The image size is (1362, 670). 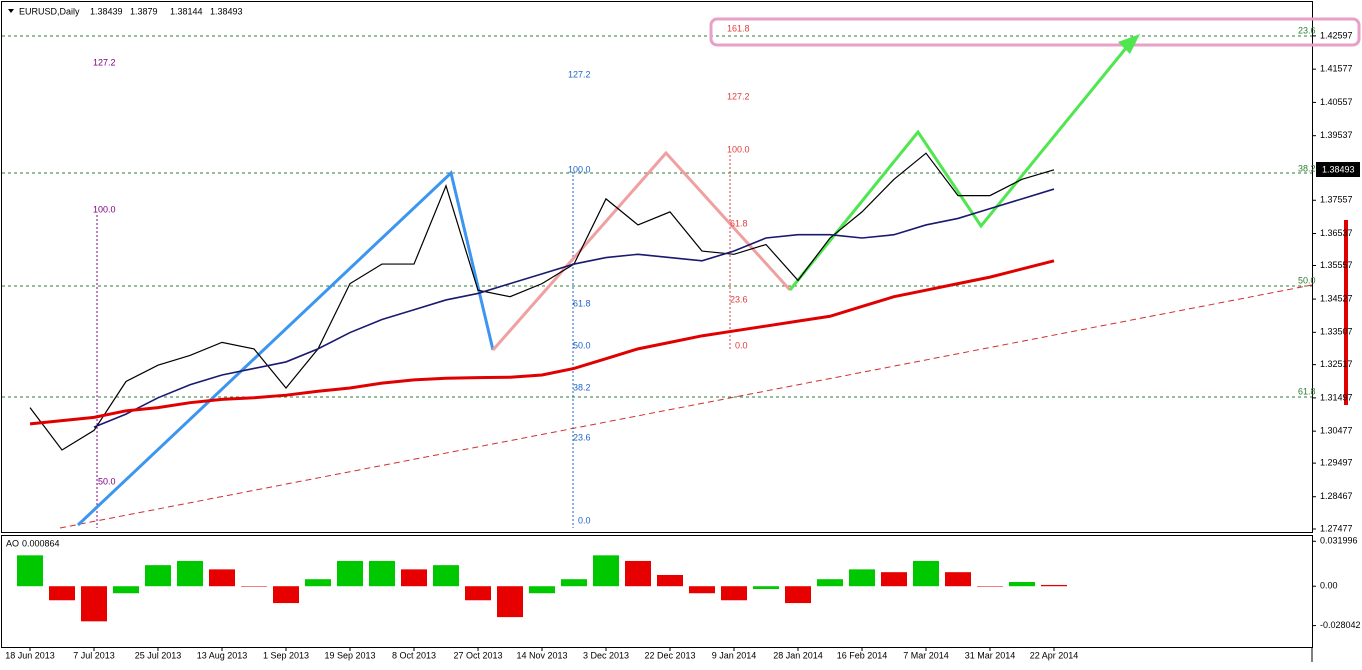 I want to click on x-tick-label: 19 Sep 2013, so click(x=349, y=655).